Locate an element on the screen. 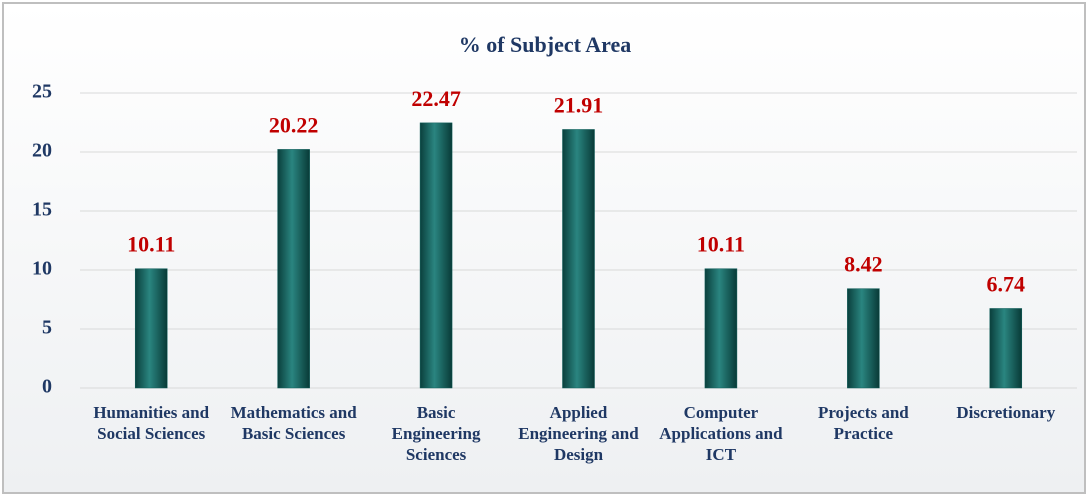  y-tick-label: 25 is located at coordinates (42, 92).